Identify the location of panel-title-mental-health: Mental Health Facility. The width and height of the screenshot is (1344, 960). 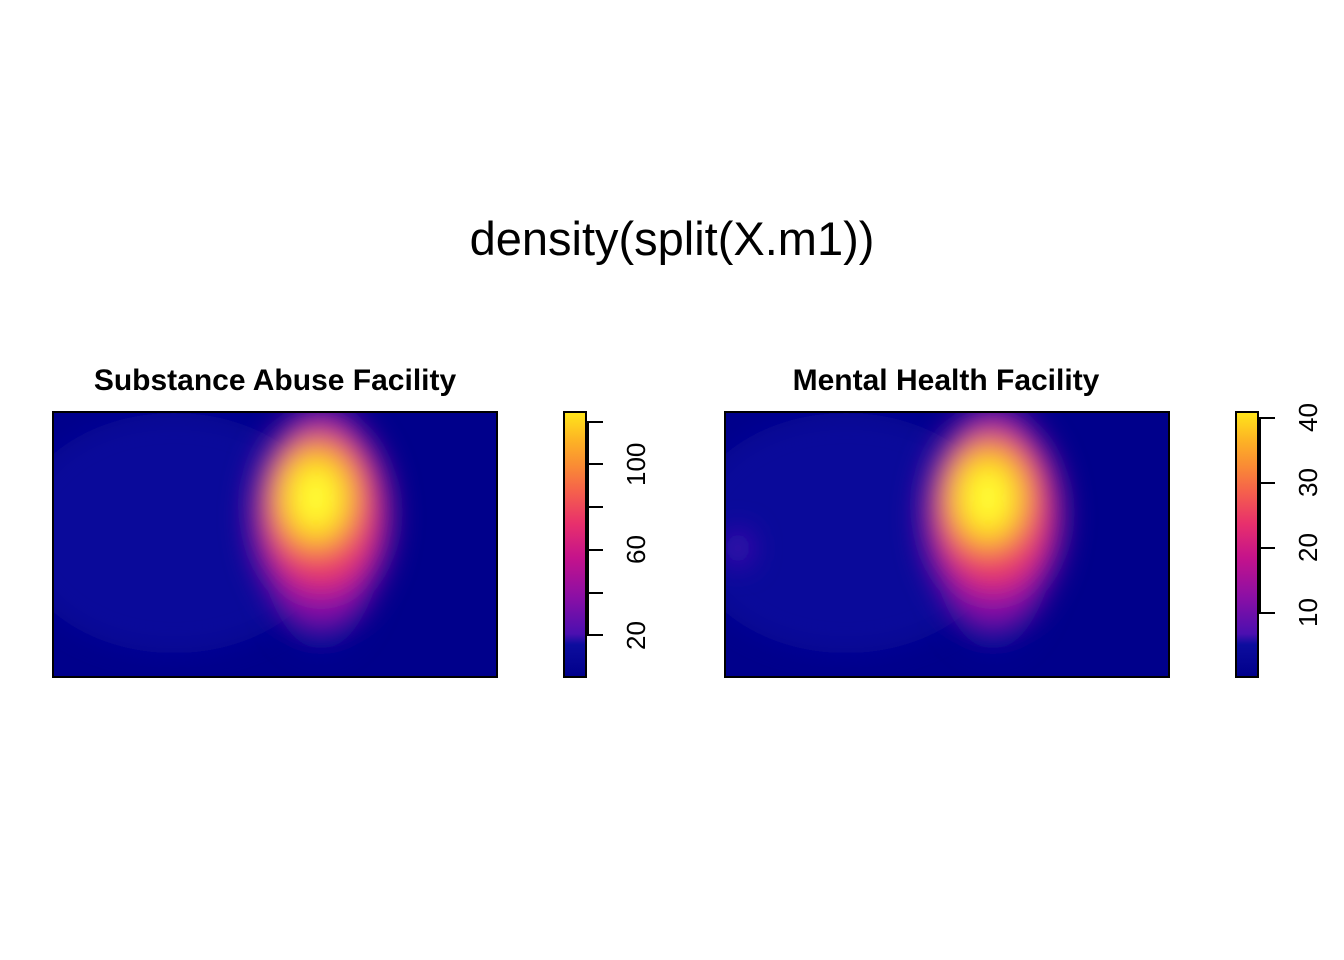
(946, 380).